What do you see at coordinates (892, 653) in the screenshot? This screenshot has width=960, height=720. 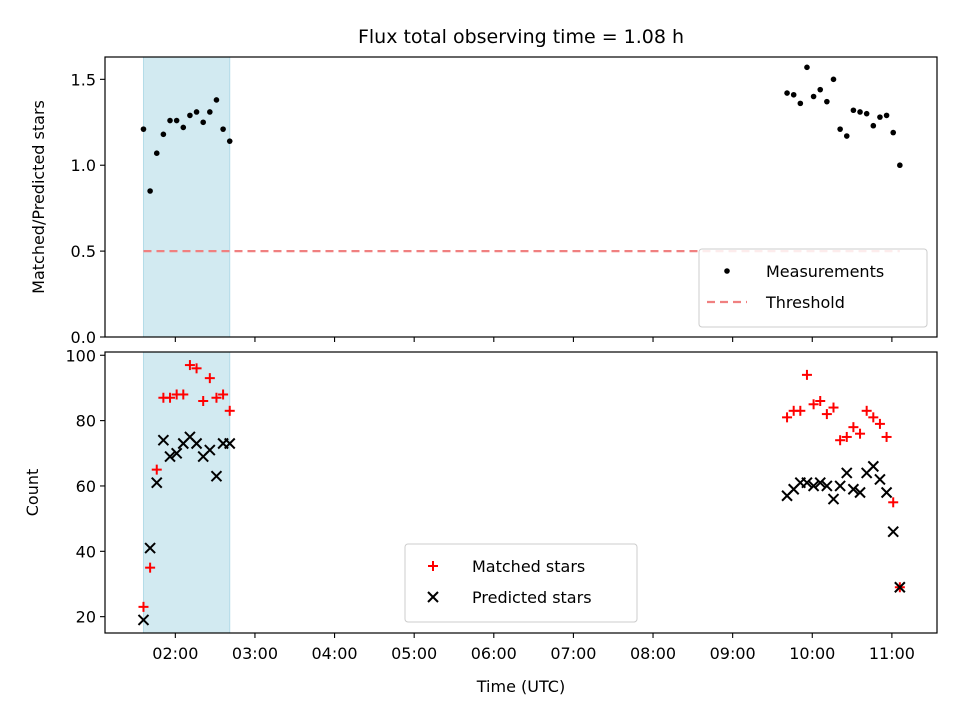 I see `x-tick-label: 11:00` at bounding box center [892, 653].